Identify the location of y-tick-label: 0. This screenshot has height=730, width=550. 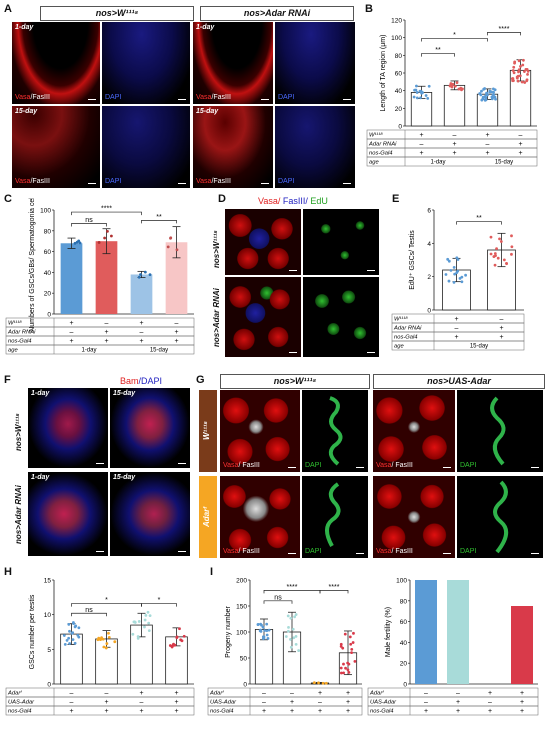
(429, 311).